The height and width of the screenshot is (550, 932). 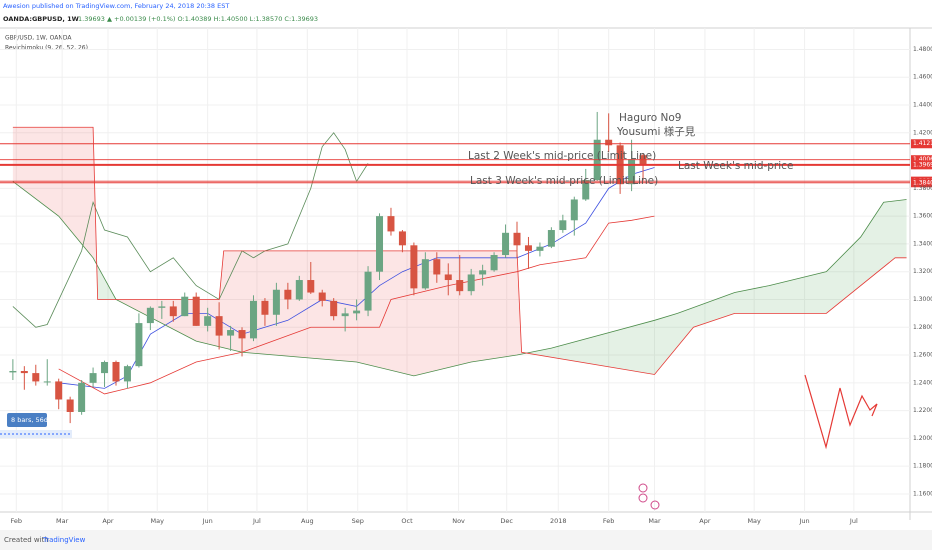 I want to click on y-tick-label: 1.38000, so click(x=922, y=188).